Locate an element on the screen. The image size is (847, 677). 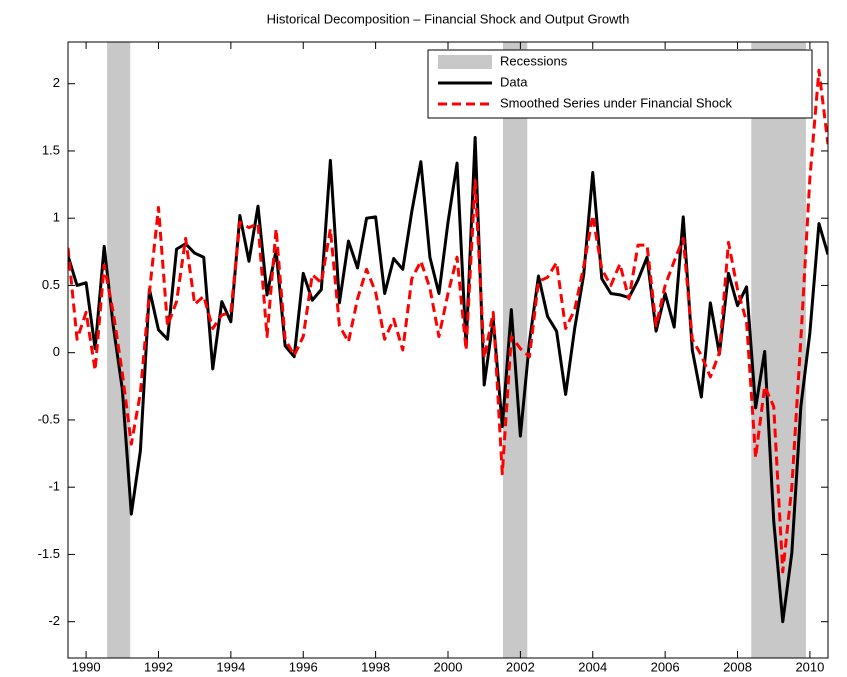
y-tick-label: -2 is located at coordinates (54, 620).